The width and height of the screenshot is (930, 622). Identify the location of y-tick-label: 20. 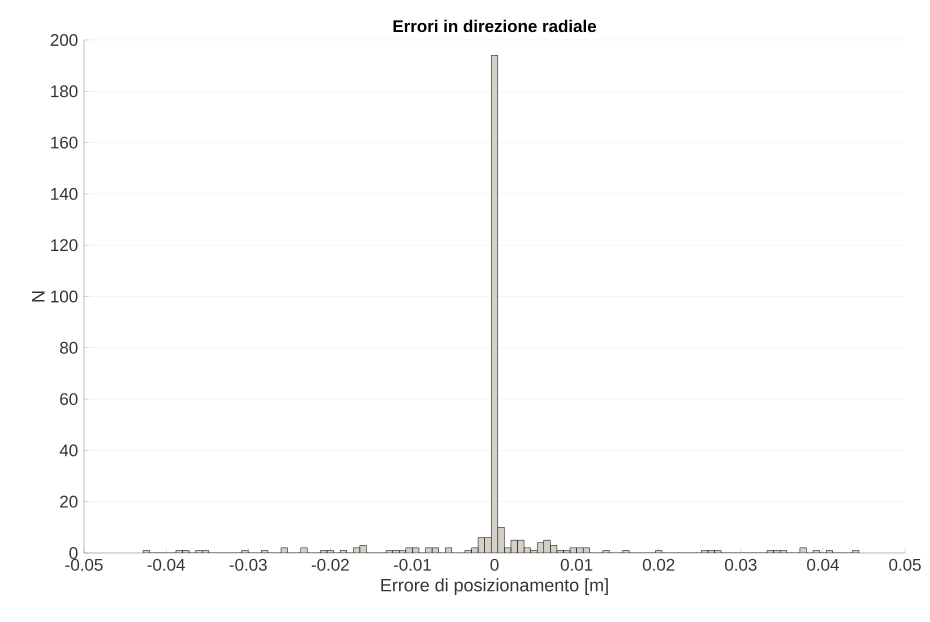
(69, 502).